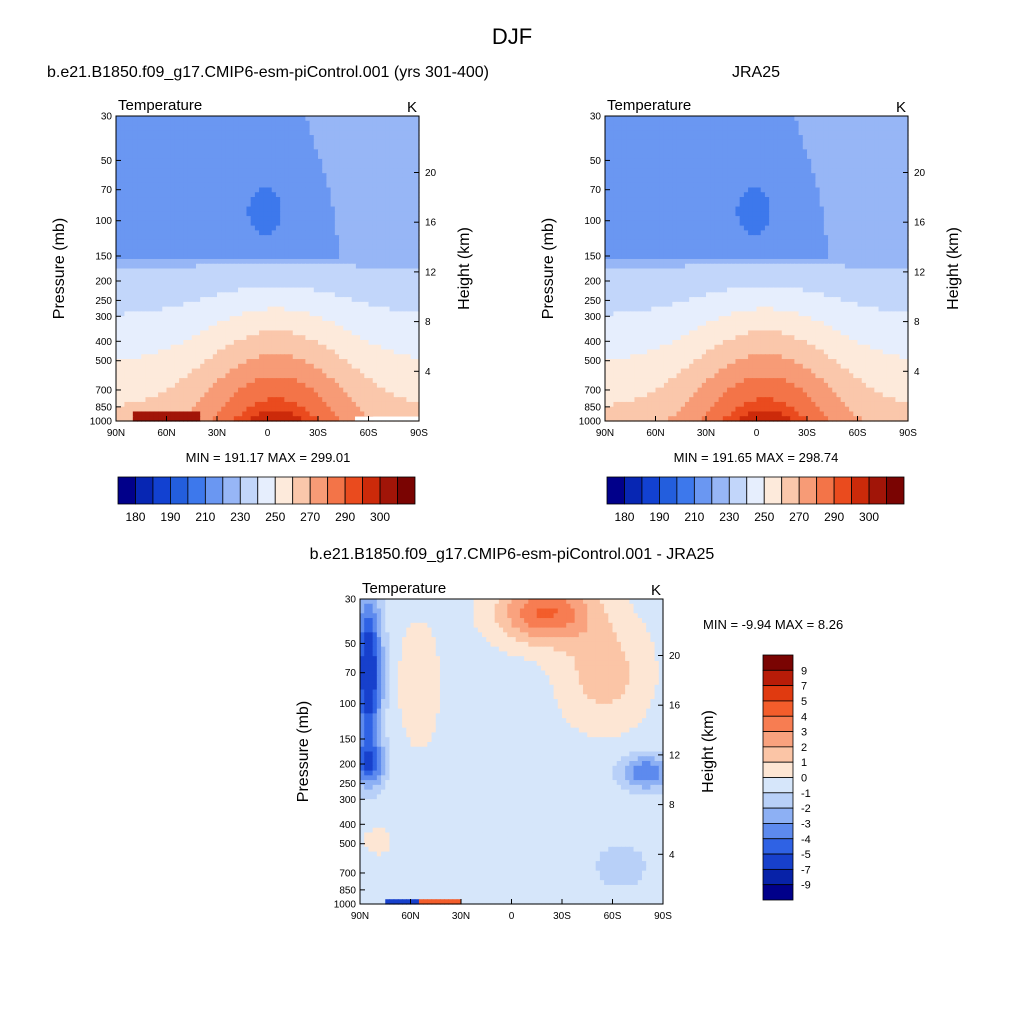 The width and height of the screenshot is (1024, 1029). I want to click on x-tick-label: 30N, so click(217, 433).